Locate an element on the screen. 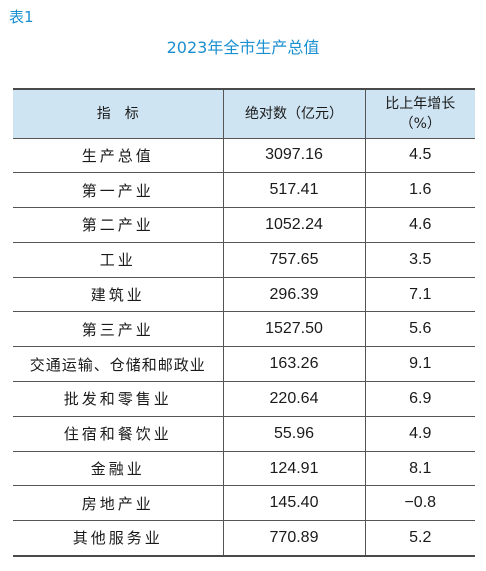 Image resolution: width=486 pixels, height=571 pixels. header-absolute-value: 绝对数（亿元） is located at coordinates (293, 113).